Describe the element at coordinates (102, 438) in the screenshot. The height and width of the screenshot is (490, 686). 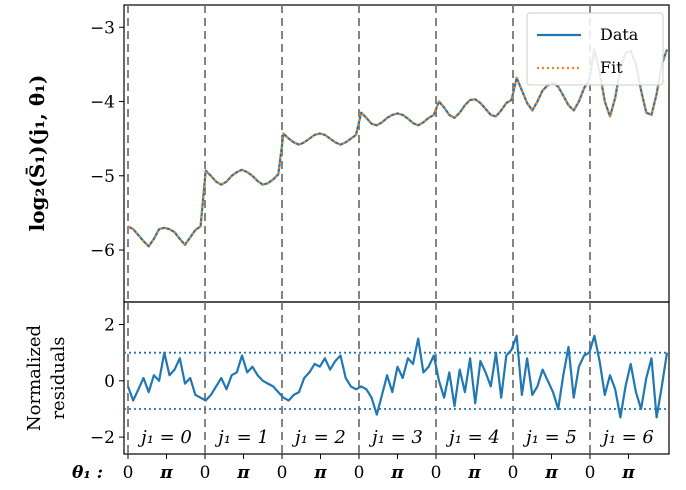
I see `bottom-y-tick-label: −2` at that location.